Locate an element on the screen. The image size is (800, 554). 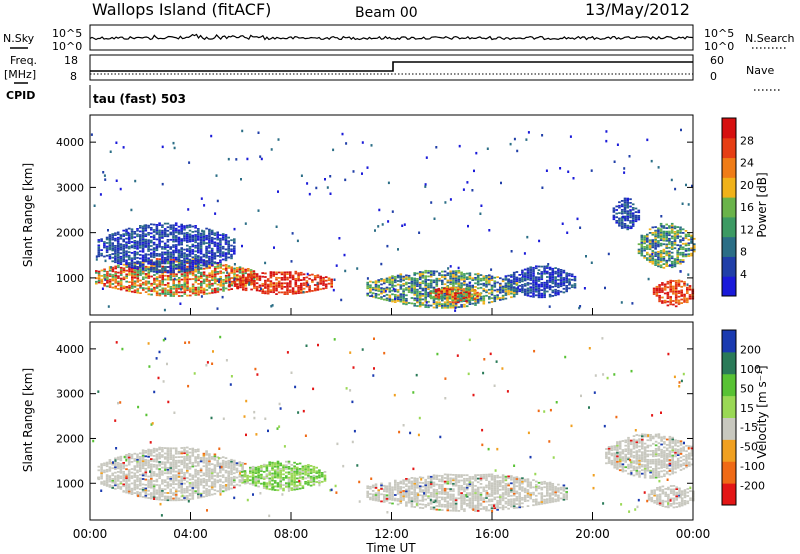
search-tick-bottom: 10^0 is located at coordinates (719, 46).